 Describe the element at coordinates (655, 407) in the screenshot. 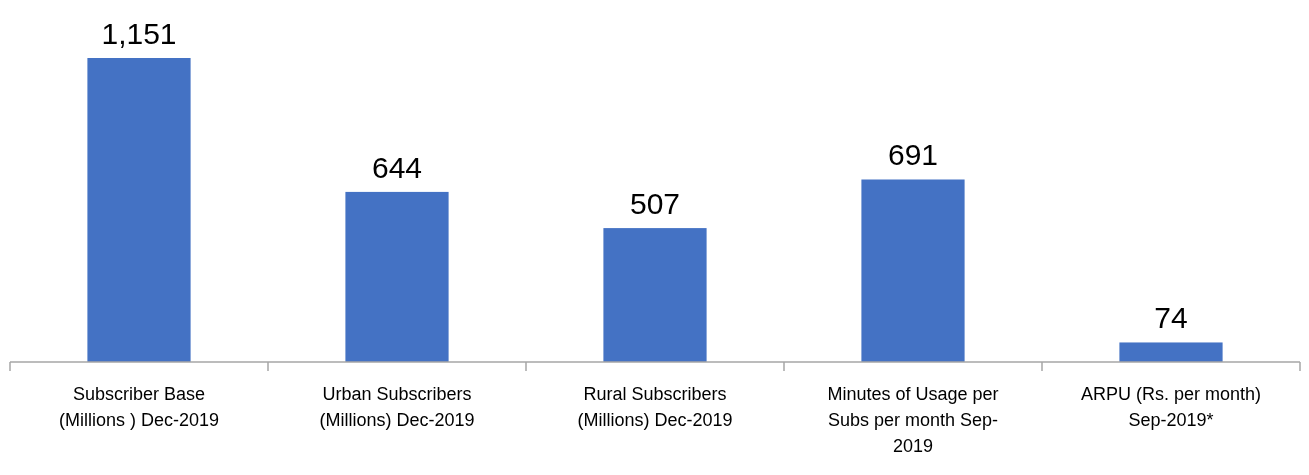

I see `x-tick-label: Rural Subscribers (Millions) Dec-2019` at that location.